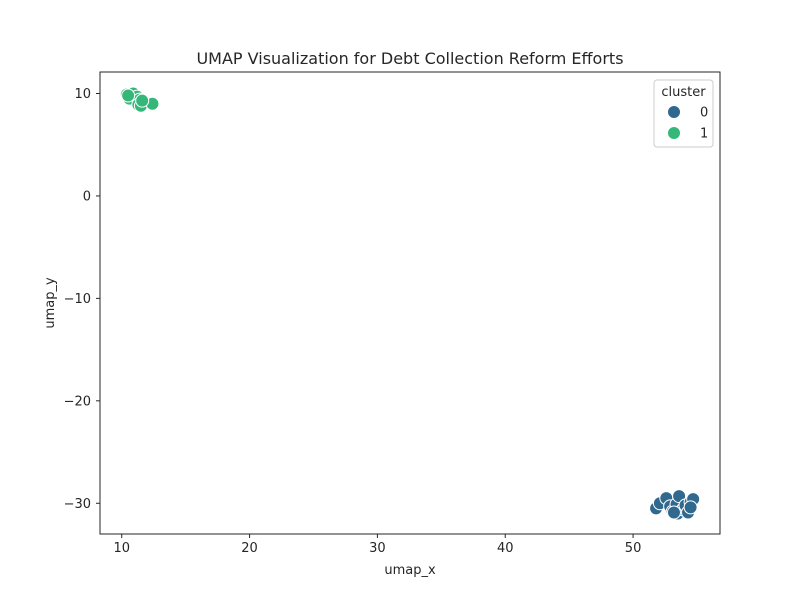  I want to click on legend: cluster 01, so click(683, 113).